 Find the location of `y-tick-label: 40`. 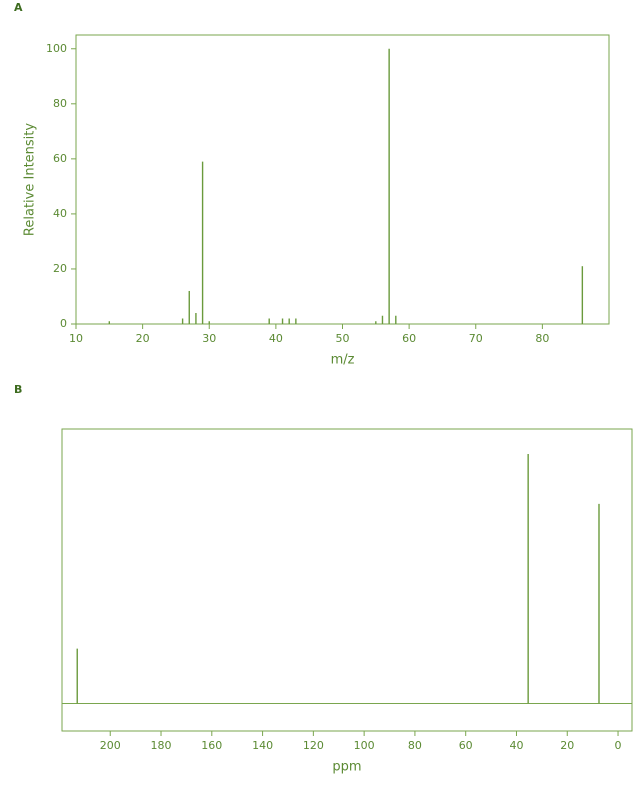

y-tick-label: 40 is located at coordinates (60, 213).